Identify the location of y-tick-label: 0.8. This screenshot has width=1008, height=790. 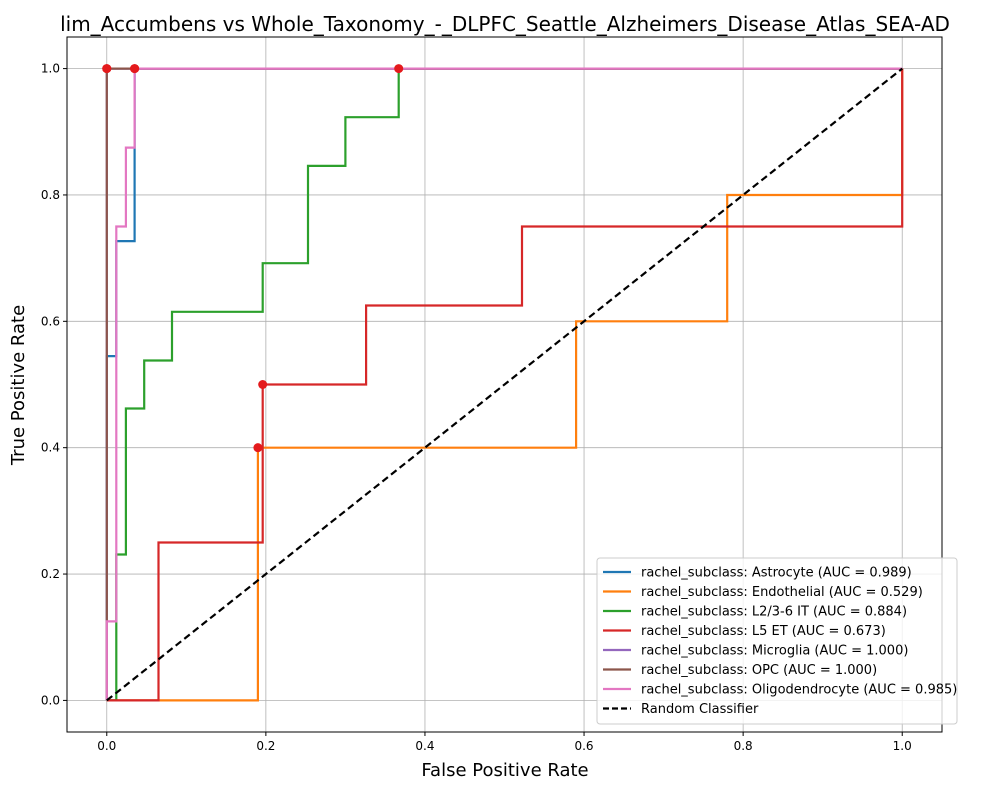
(50, 195).